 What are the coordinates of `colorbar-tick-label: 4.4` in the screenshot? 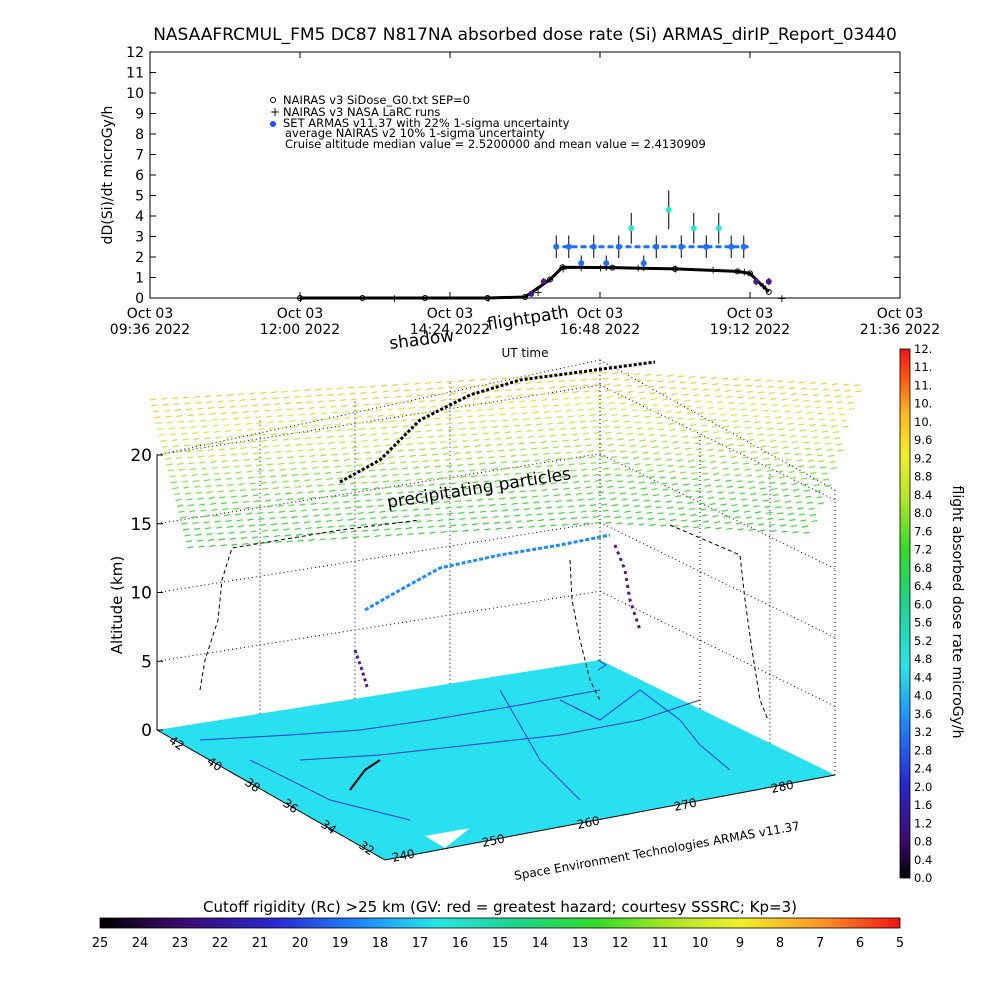 It's located at (923, 677).